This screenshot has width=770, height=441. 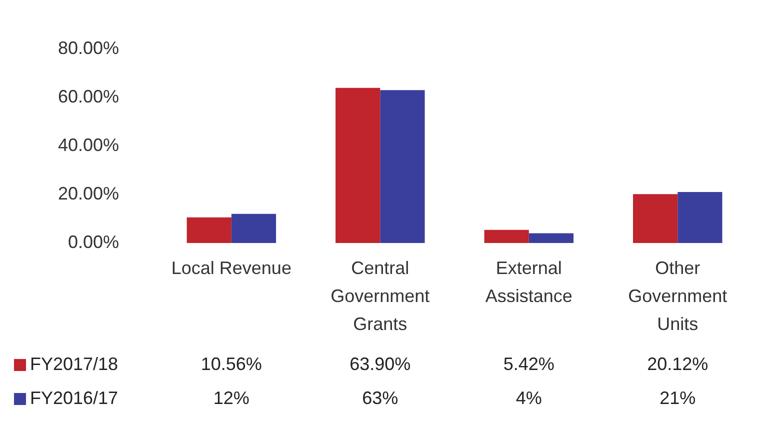 I want to click on y-tick-label: 0.00%, so click(x=94, y=242).